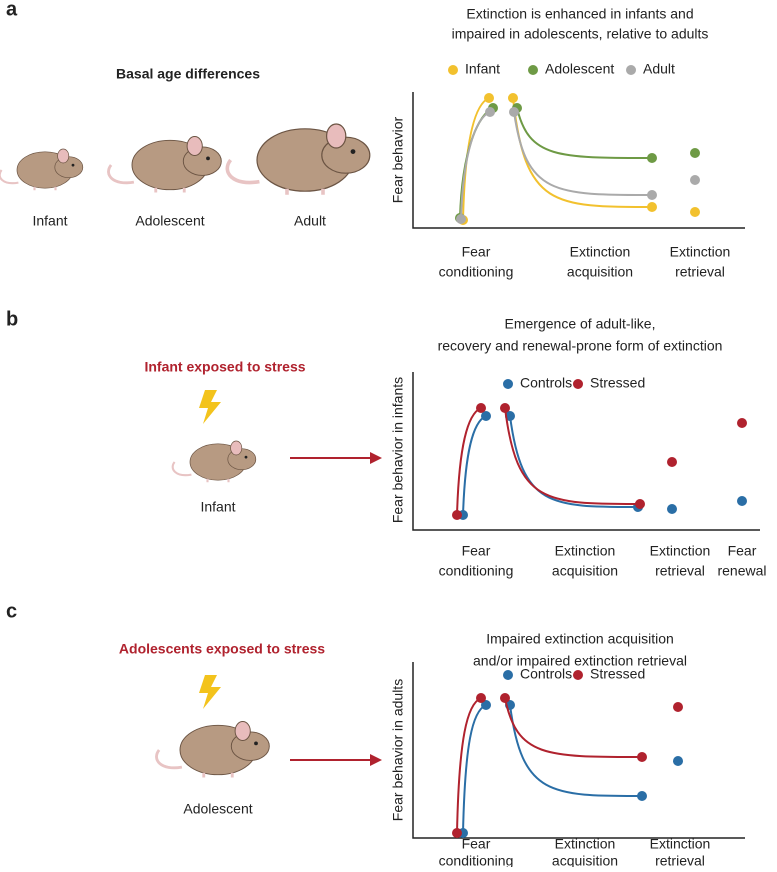 The image size is (777, 872). Describe the element at coordinates (310, 221) in the screenshot. I see `mouse-label: Adult` at that location.